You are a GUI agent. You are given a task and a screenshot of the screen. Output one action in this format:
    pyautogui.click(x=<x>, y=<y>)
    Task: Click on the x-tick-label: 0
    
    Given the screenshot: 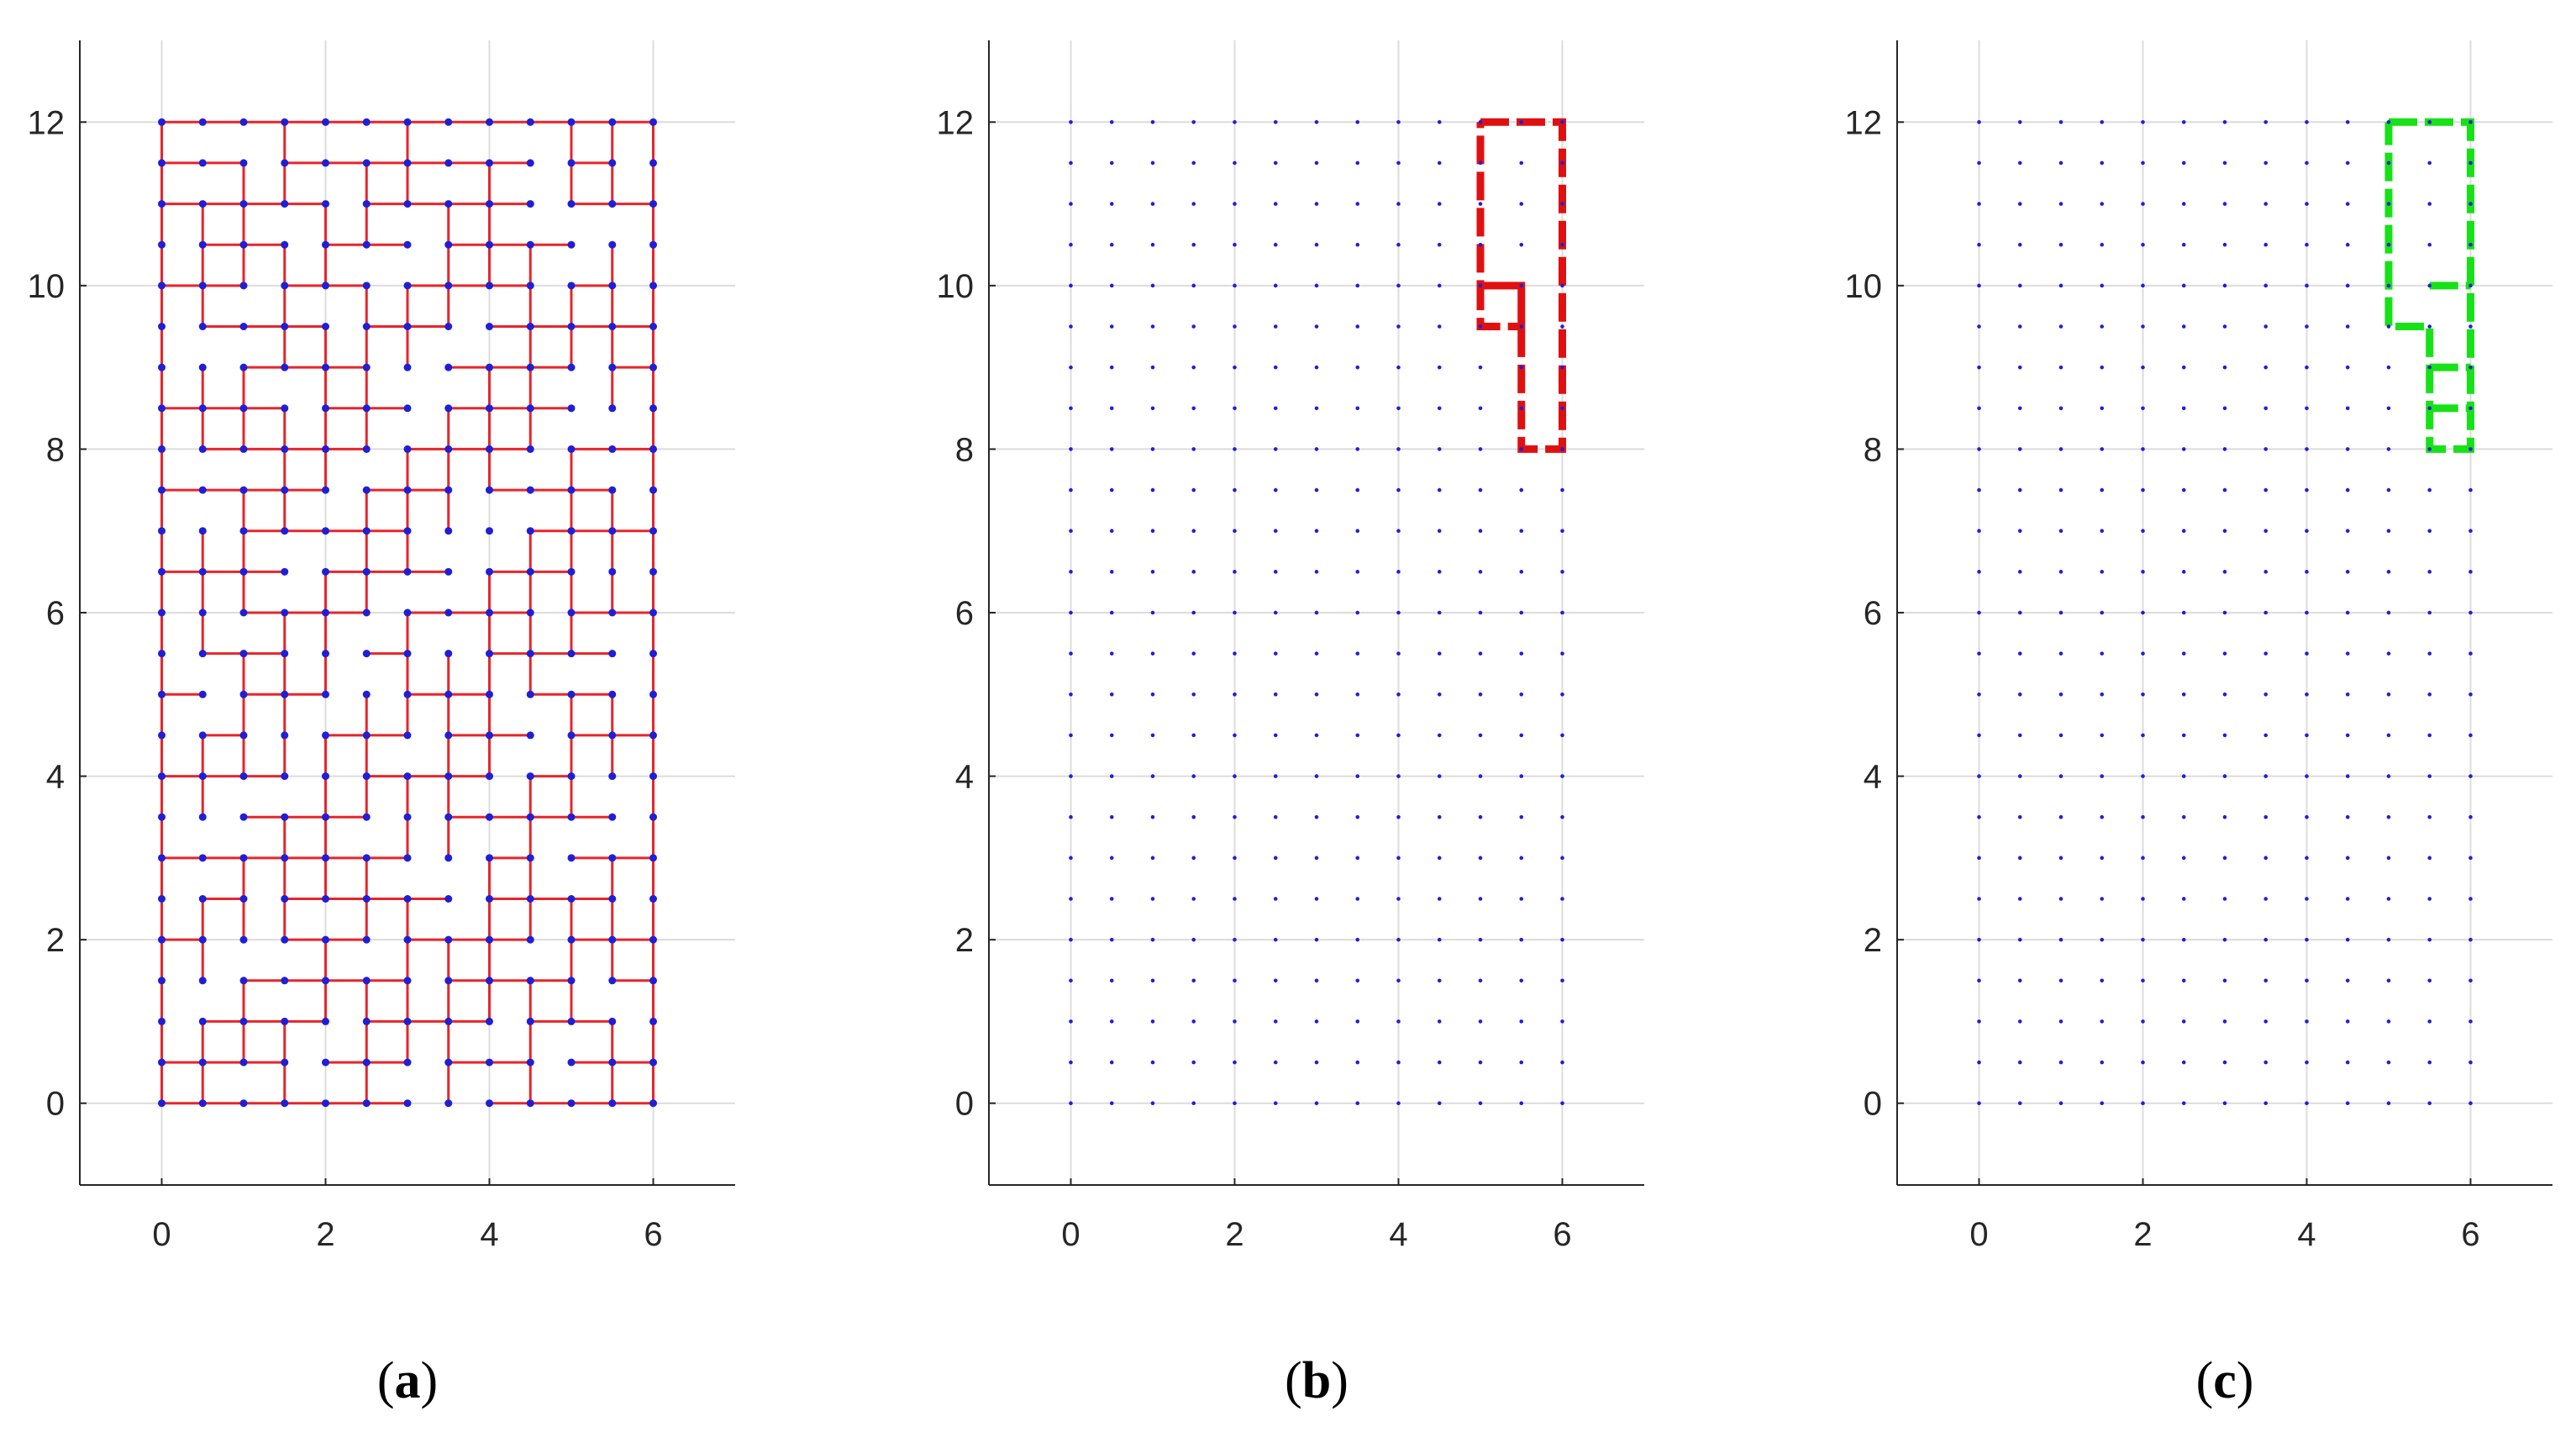 What is the action you would take?
    pyautogui.click(x=1070, y=1234)
    